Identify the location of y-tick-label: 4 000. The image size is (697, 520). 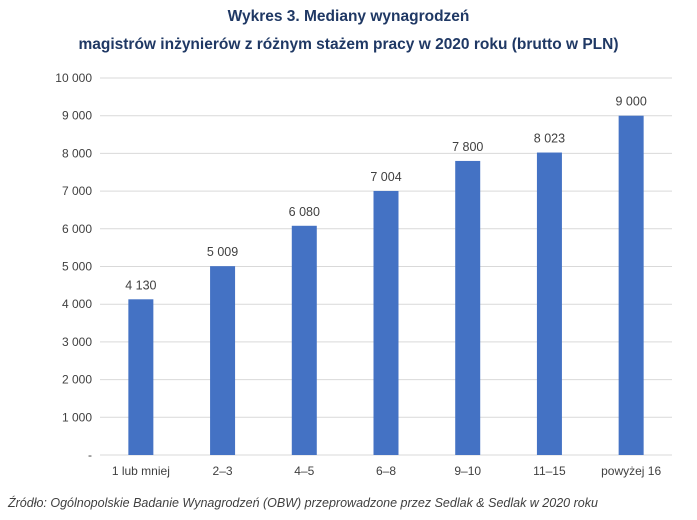
(77, 304).